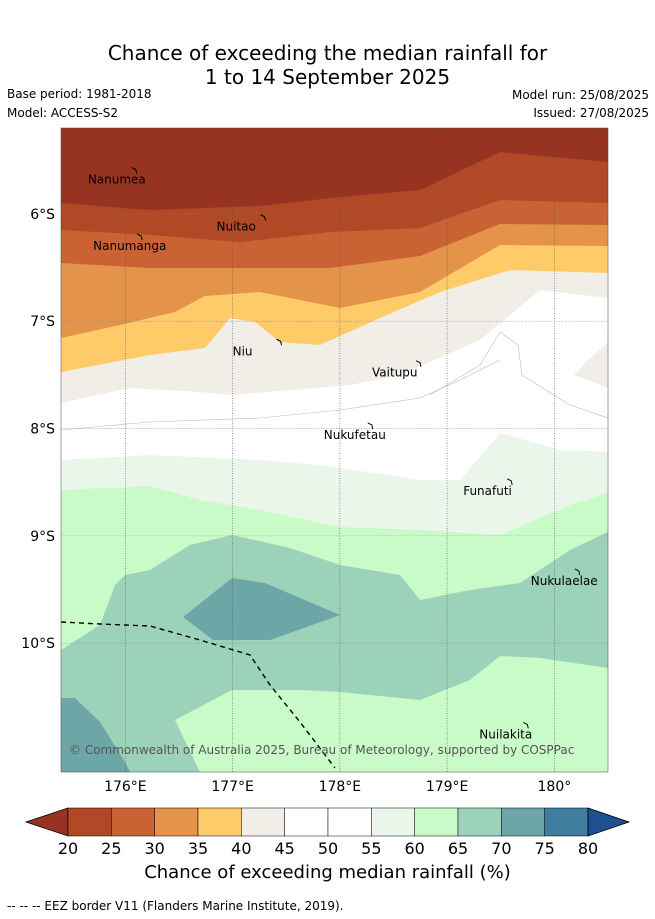 Image resolution: width=655 pixels, height=919 pixels. Describe the element at coordinates (591, 113) in the screenshot. I see `issued-label: Issued: 27/08/2025` at that location.